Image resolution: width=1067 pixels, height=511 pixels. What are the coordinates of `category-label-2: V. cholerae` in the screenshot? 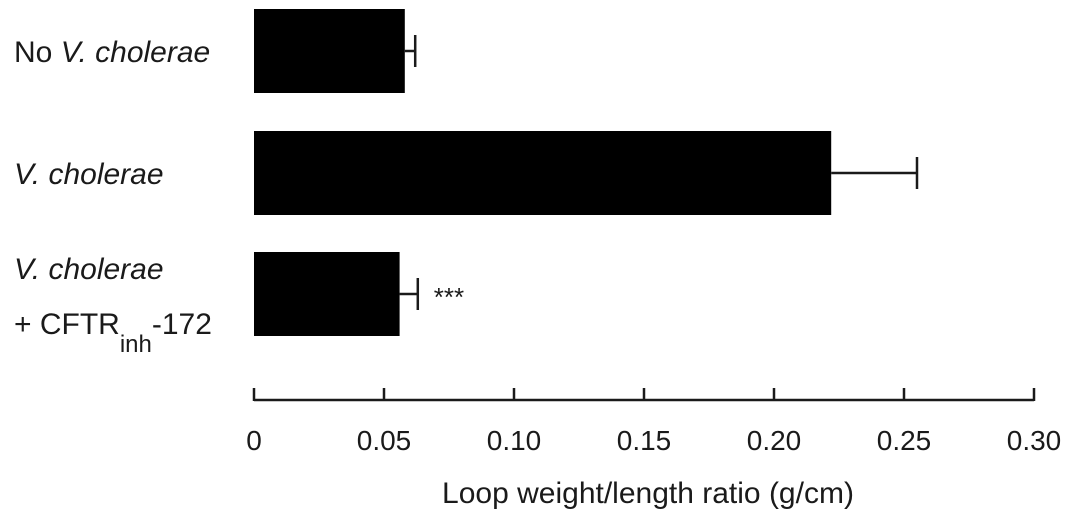 It's located at (89, 269).